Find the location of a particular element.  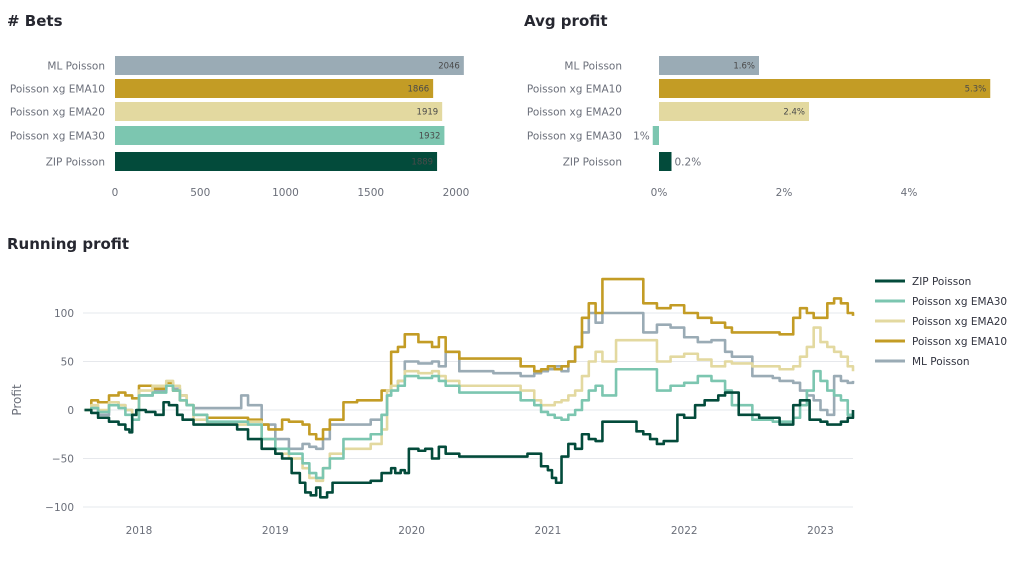

y-tick-label: 0 is located at coordinates (70, 411).